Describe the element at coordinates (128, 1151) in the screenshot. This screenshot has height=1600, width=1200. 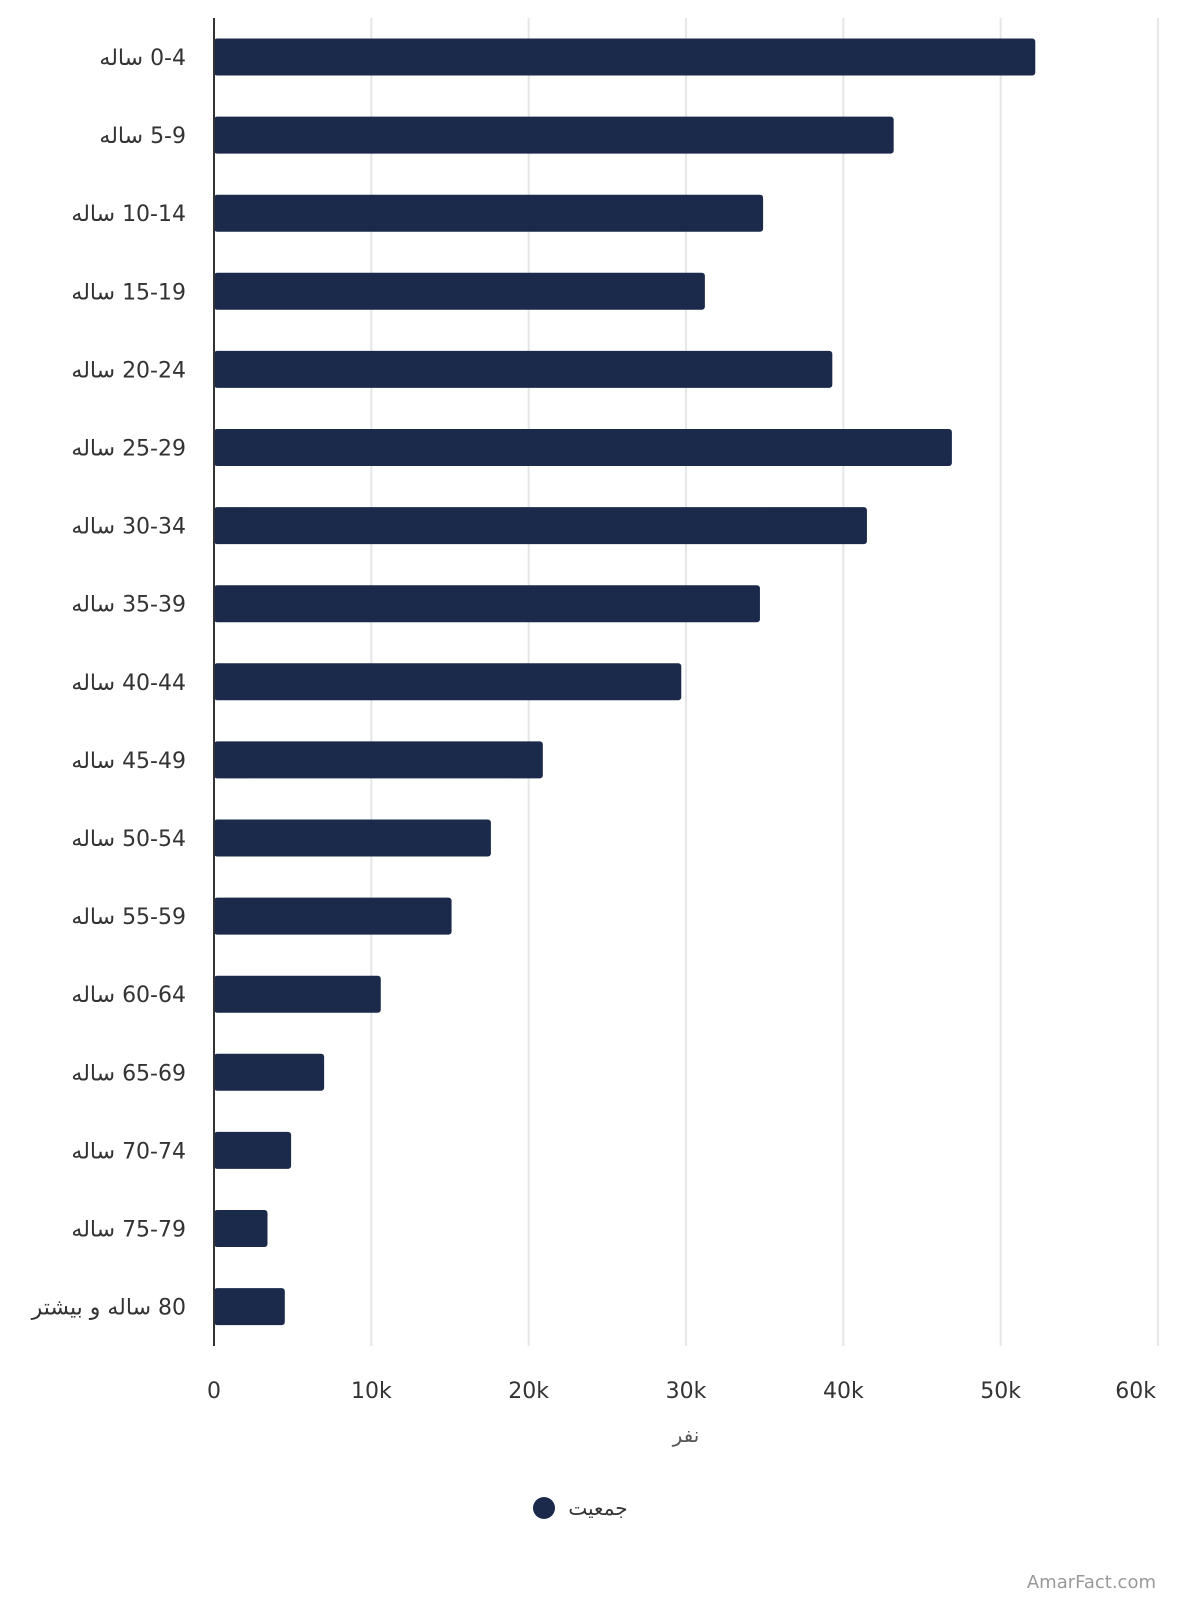
I see `category-label-14: 70-74 ساله` at that location.